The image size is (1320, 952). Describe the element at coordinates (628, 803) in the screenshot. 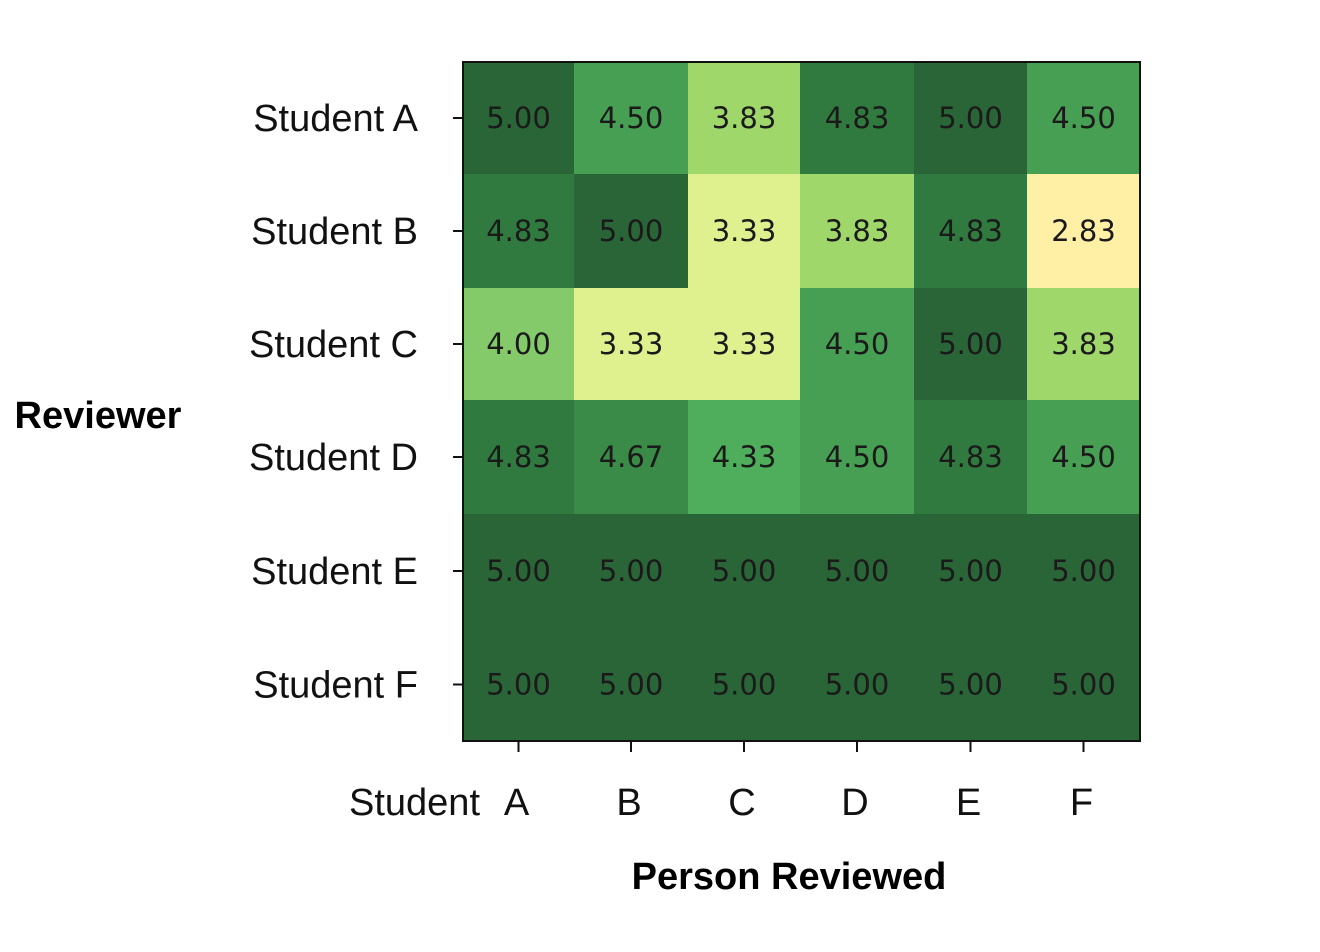

I see `x-tick-label: B` at that location.